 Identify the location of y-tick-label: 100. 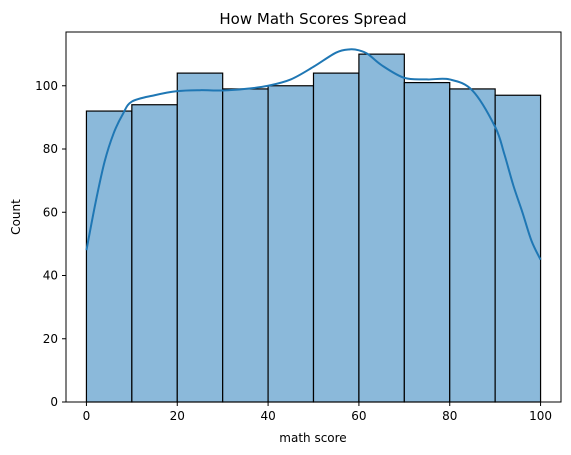
(46, 86).